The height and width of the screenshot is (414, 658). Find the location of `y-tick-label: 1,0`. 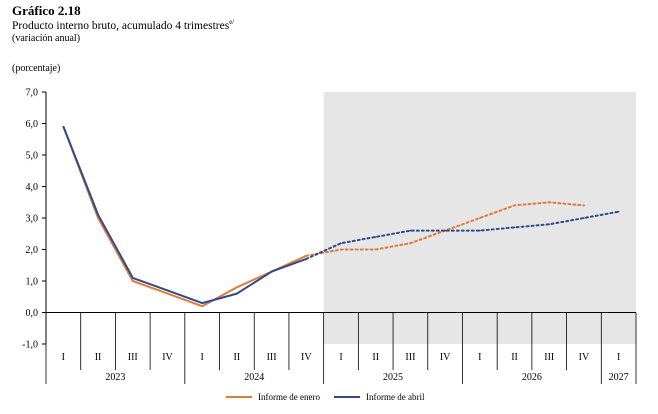

y-tick-label: 1,0 is located at coordinates (32, 282).